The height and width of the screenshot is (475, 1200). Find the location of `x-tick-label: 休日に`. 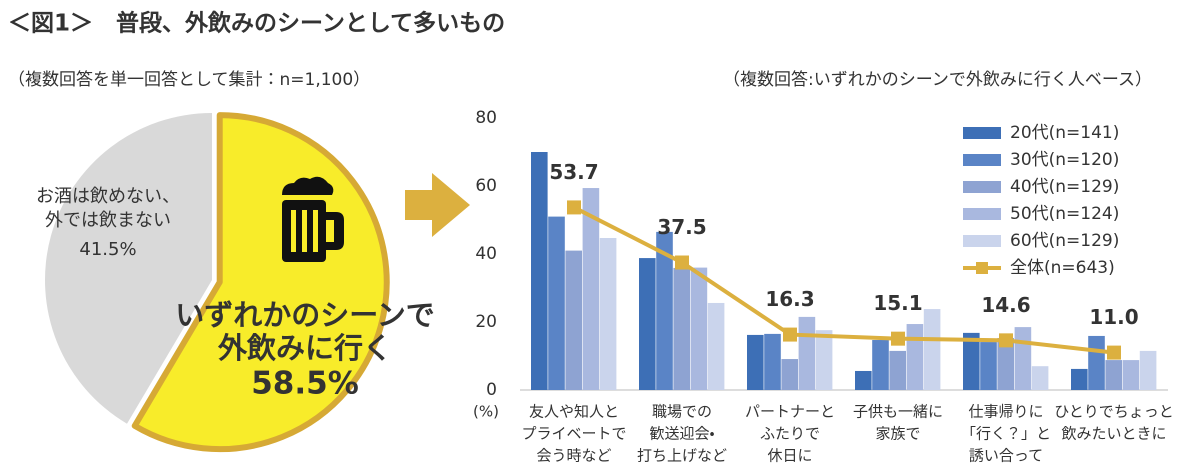

x-tick-label: 休日に is located at coordinates (789, 456).